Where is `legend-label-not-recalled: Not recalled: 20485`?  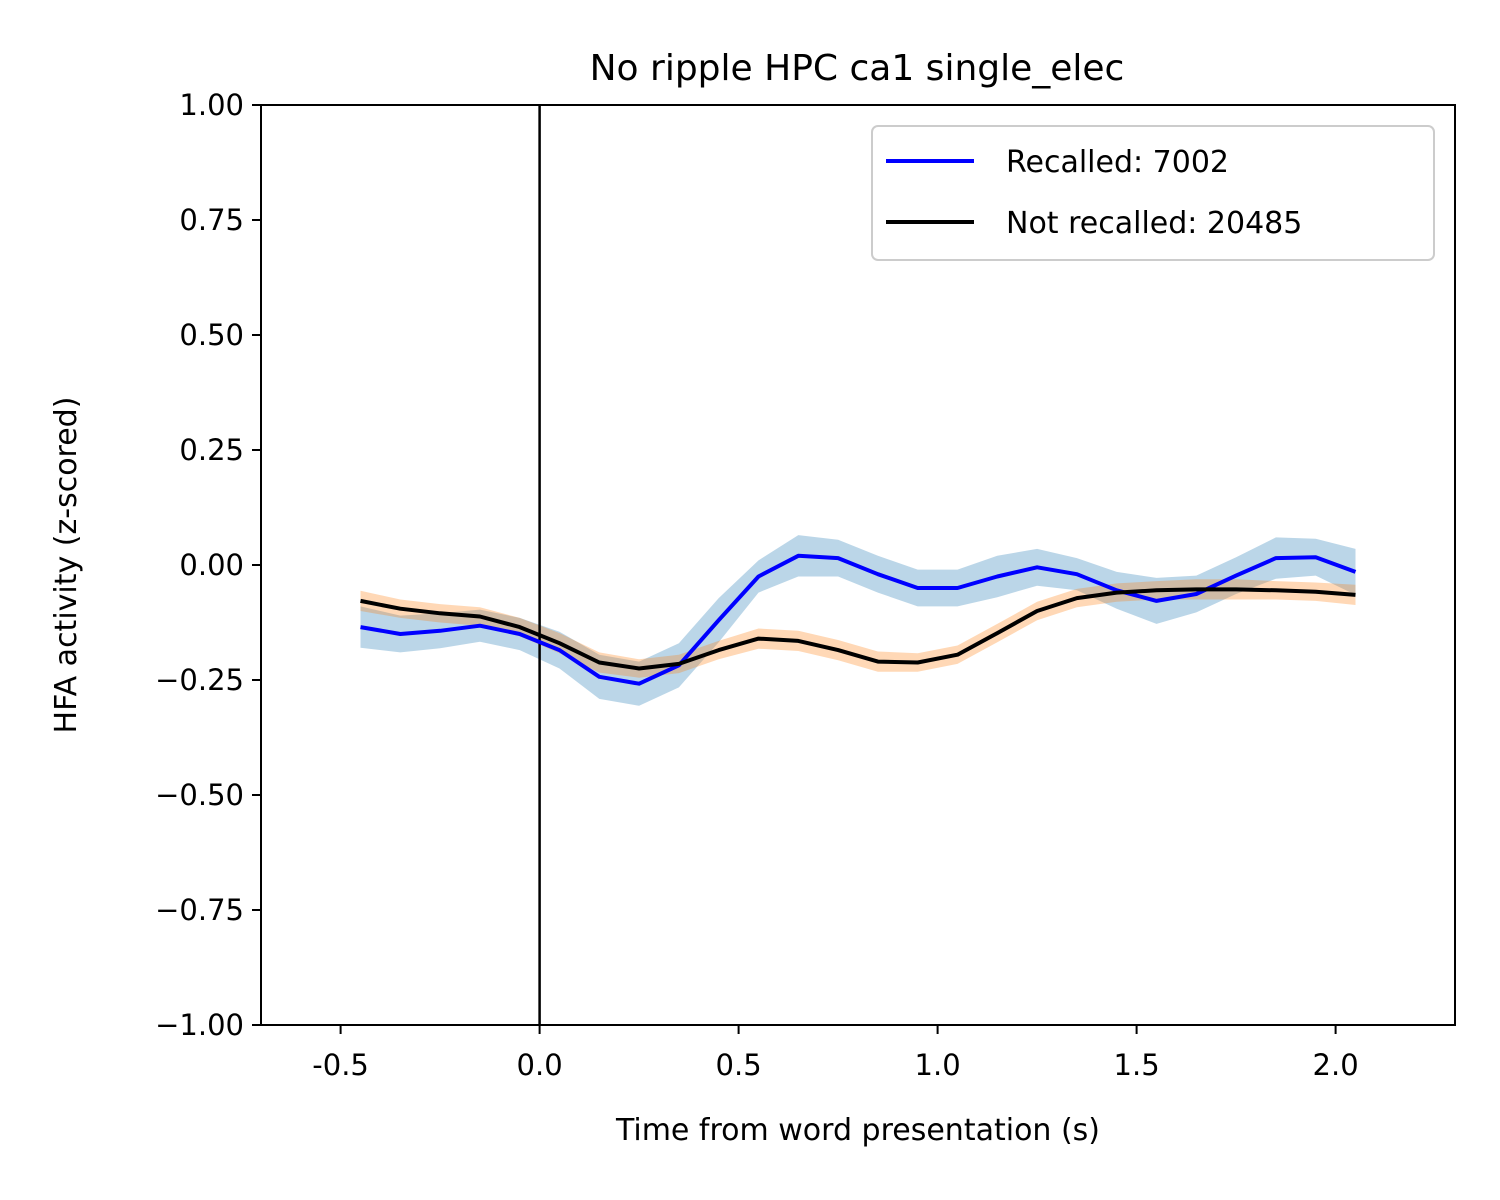
legend-label-not-recalled: Not recalled: 20485 is located at coordinates (1154, 223).